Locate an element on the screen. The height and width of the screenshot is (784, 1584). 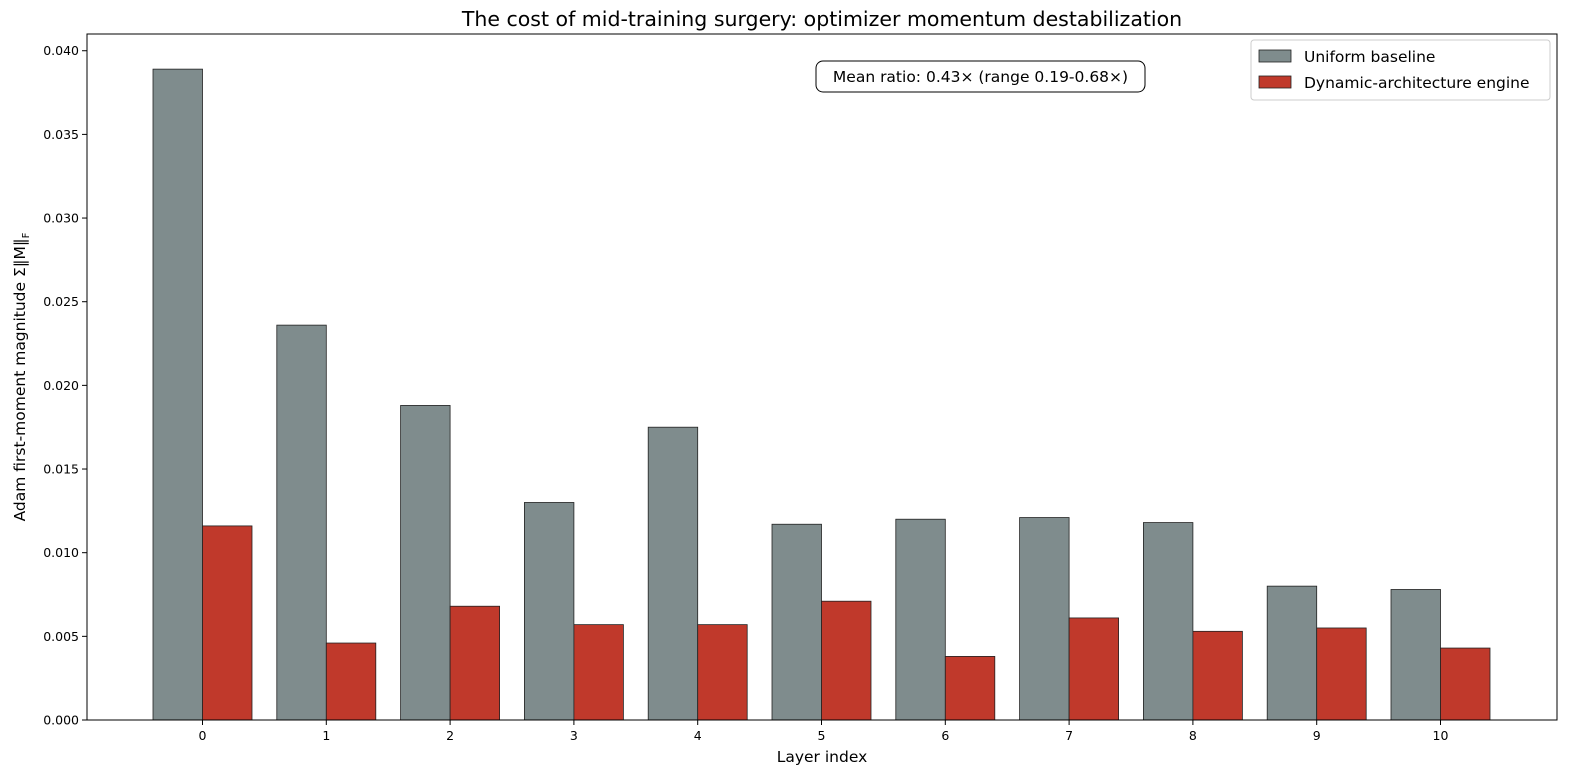
annotation-text: Mean ratio: 0.43× (range 0.19-0.68×) is located at coordinates (980, 77).